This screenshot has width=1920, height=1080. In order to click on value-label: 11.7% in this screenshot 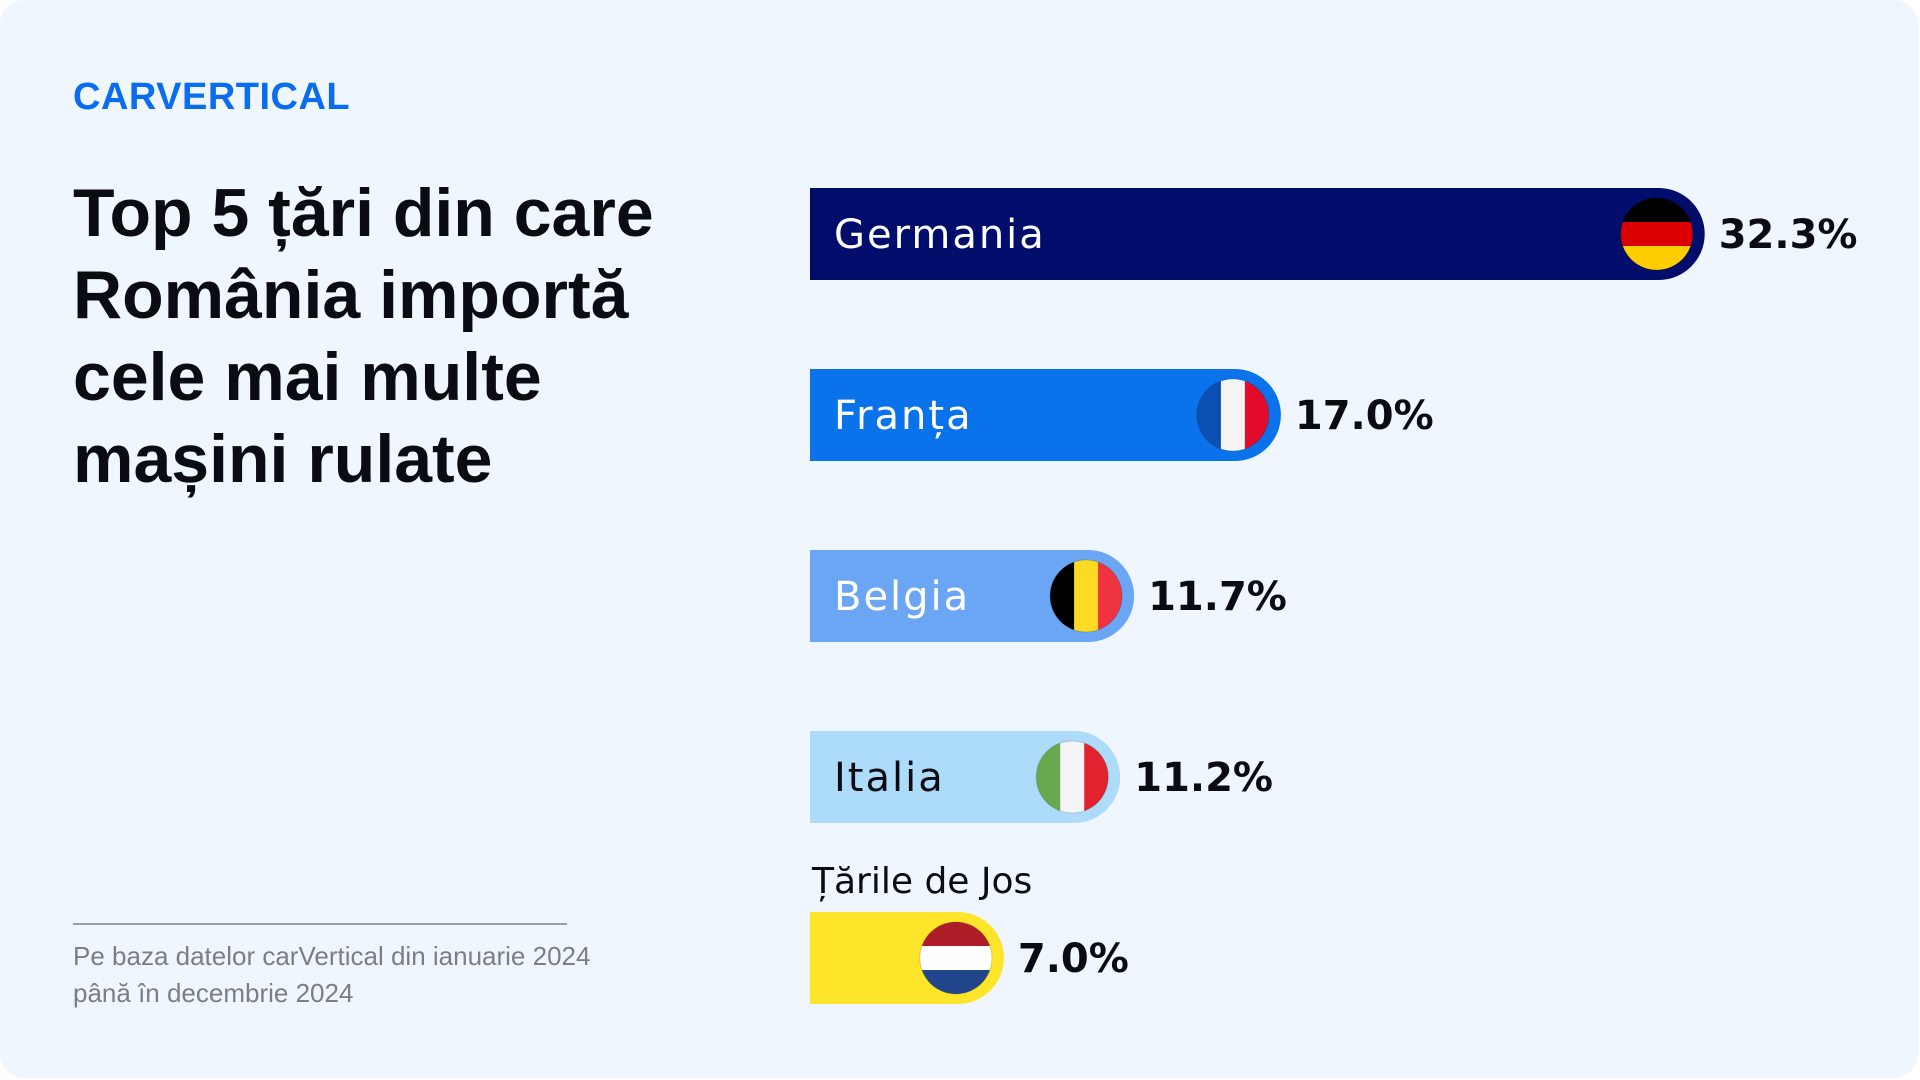, I will do `click(1217, 597)`.